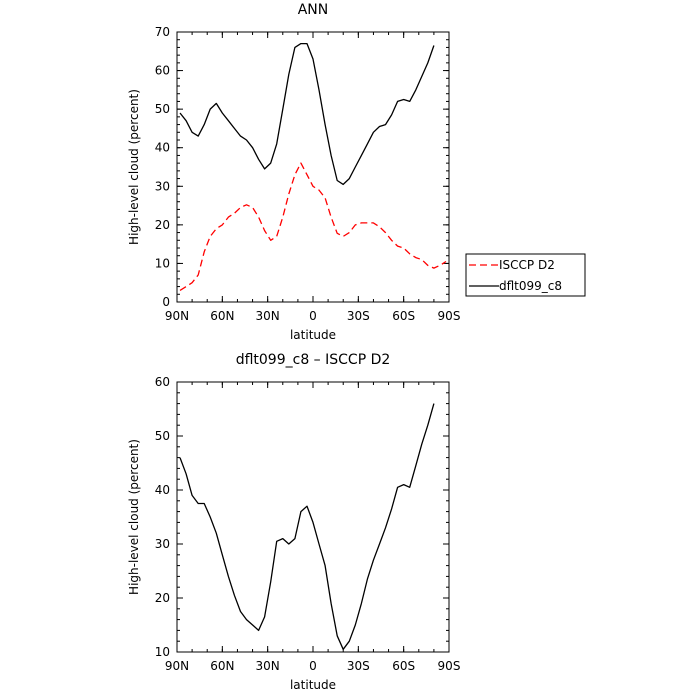  I want to click on bottom-series-group, so click(307, 526).